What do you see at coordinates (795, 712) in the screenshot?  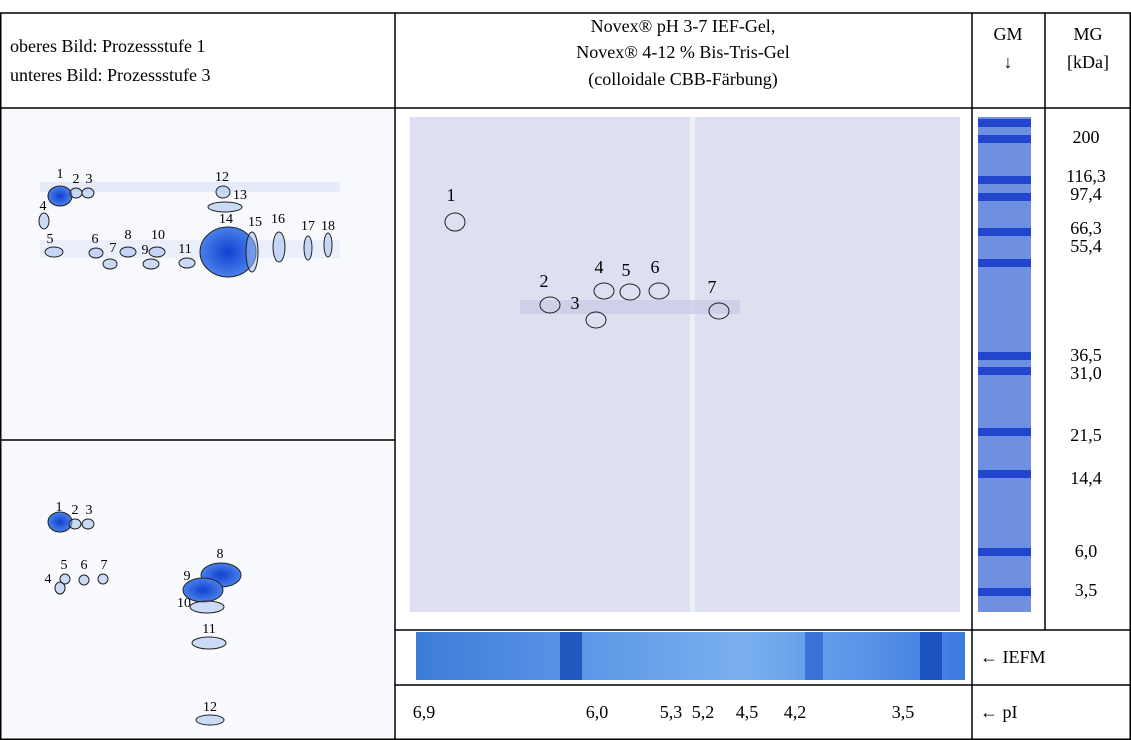 I see `pi-value: 4,2` at bounding box center [795, 712].